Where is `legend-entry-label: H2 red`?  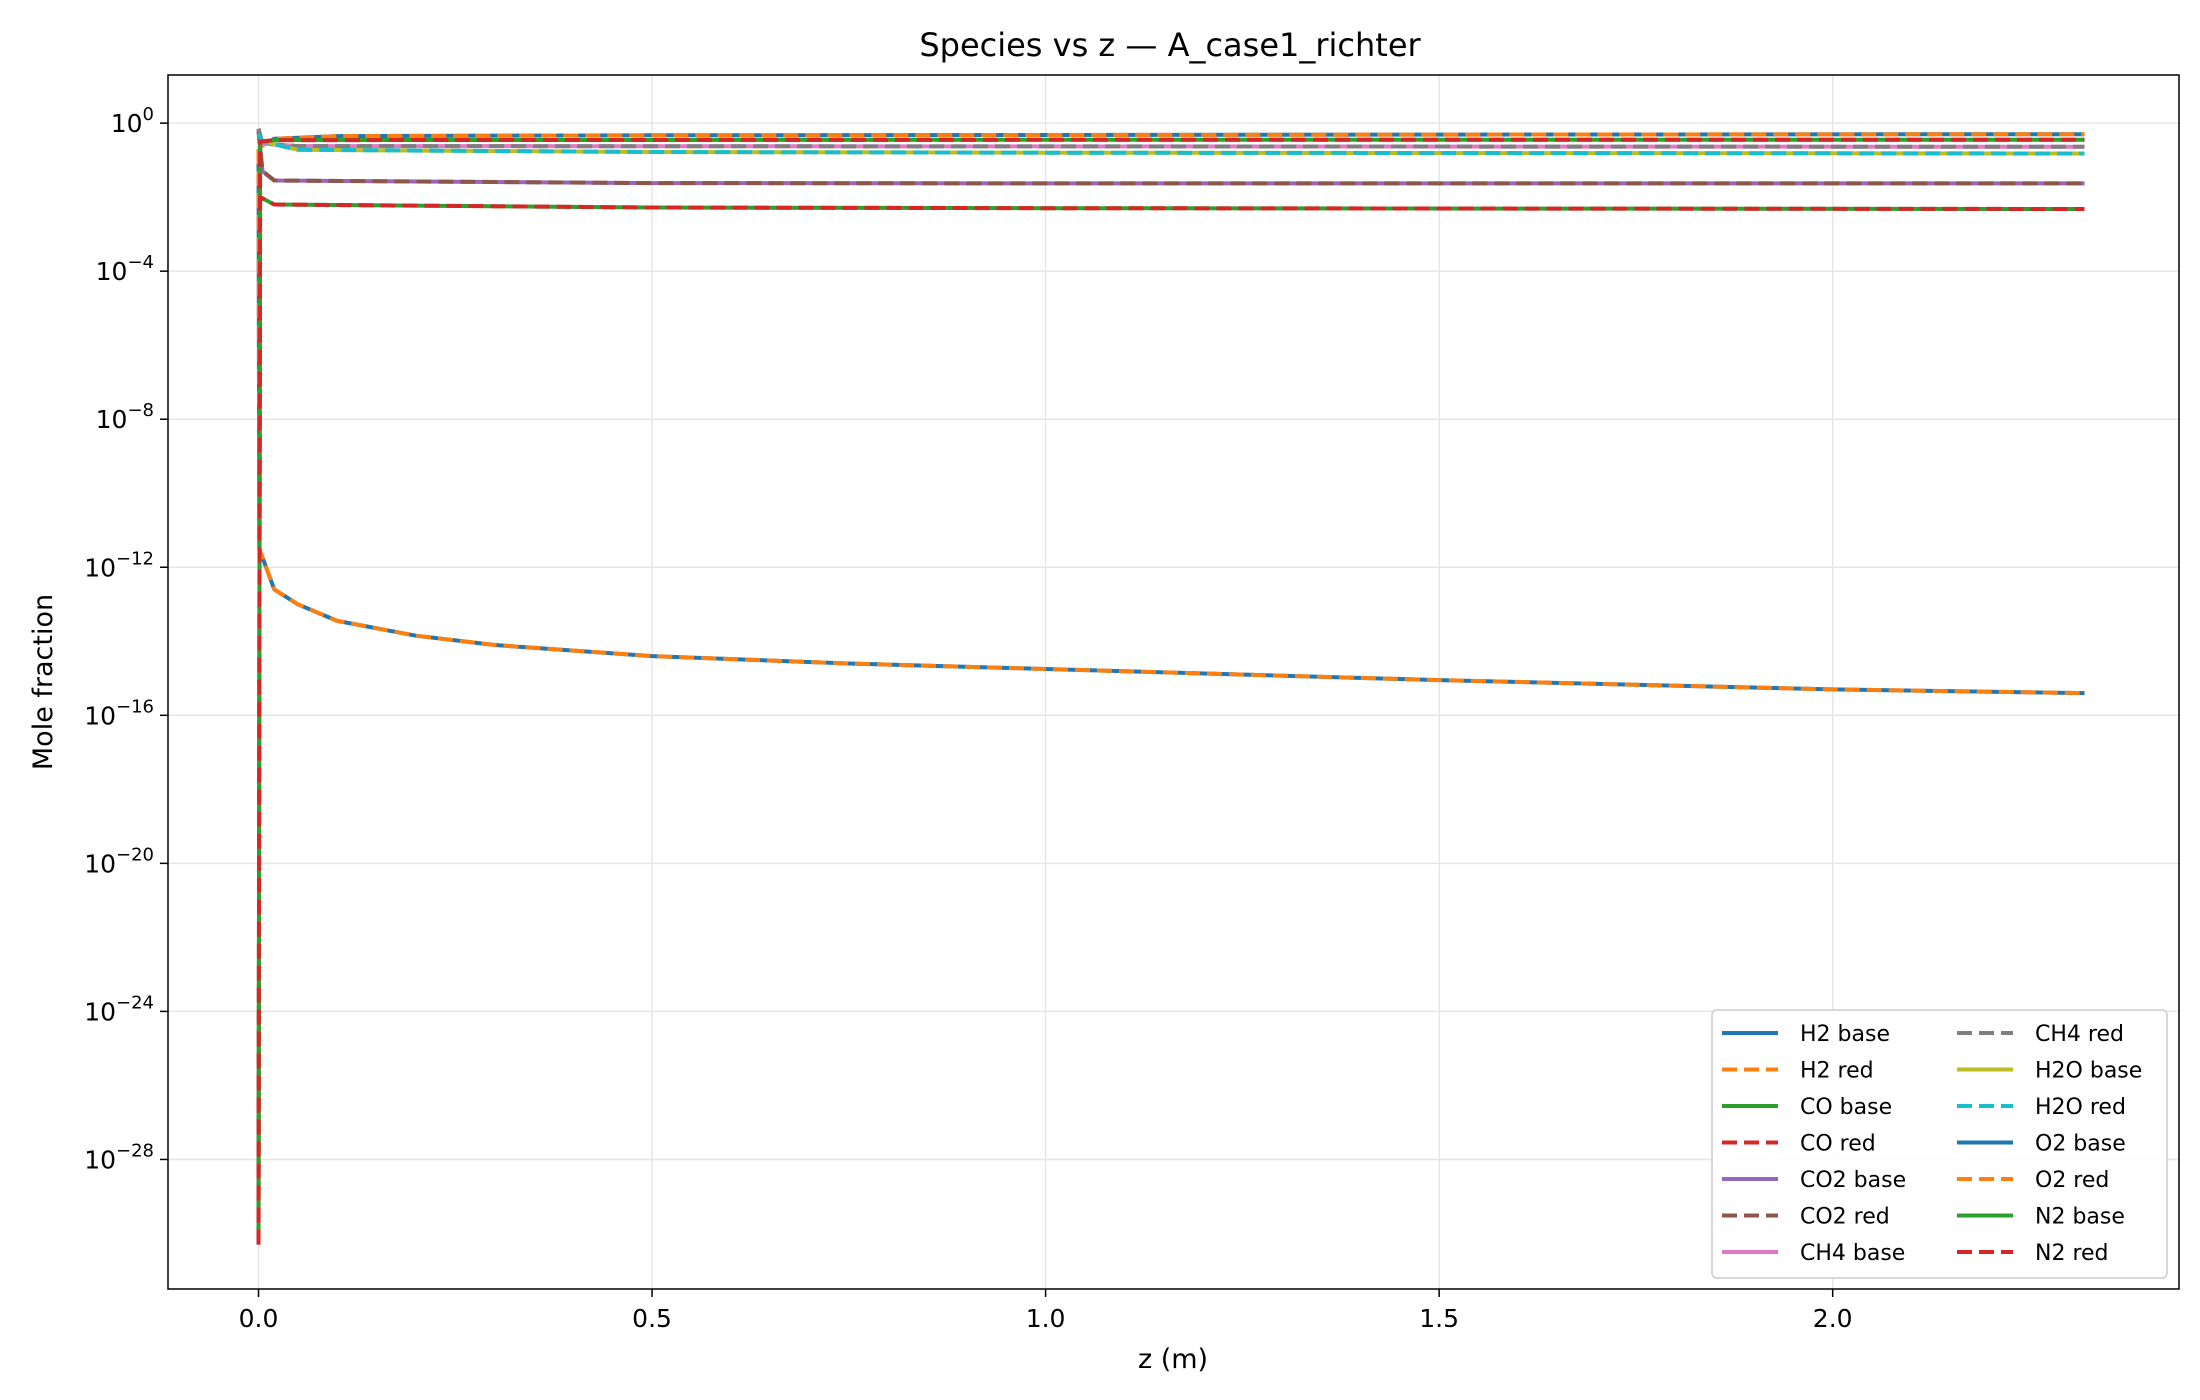 legend-entry-label: H2 red is located at coordinates (1837, 1071).